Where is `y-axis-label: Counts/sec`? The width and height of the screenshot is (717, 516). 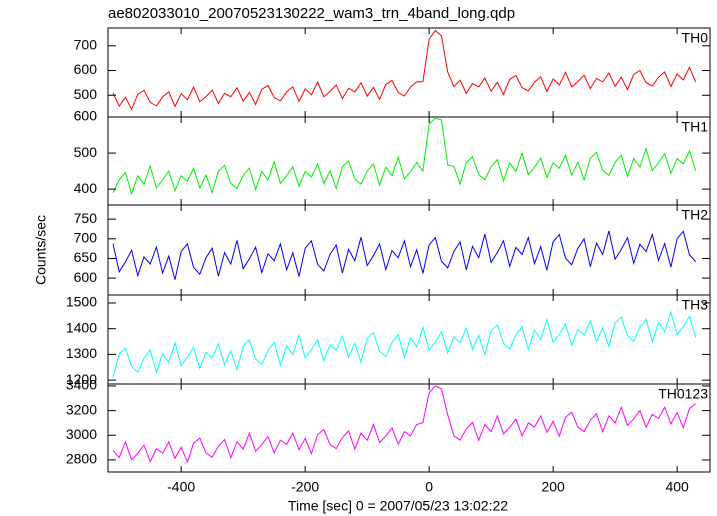
y-axis-label: Counts/sec is located at coordinates (41, 250).